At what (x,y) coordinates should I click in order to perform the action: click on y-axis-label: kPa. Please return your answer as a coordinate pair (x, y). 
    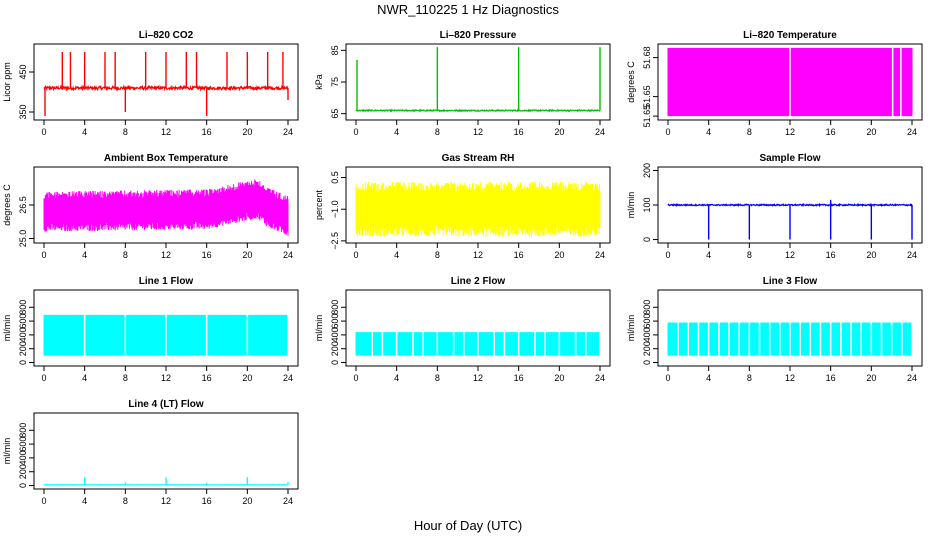
    Looking at the image, I should click on (319, 82).